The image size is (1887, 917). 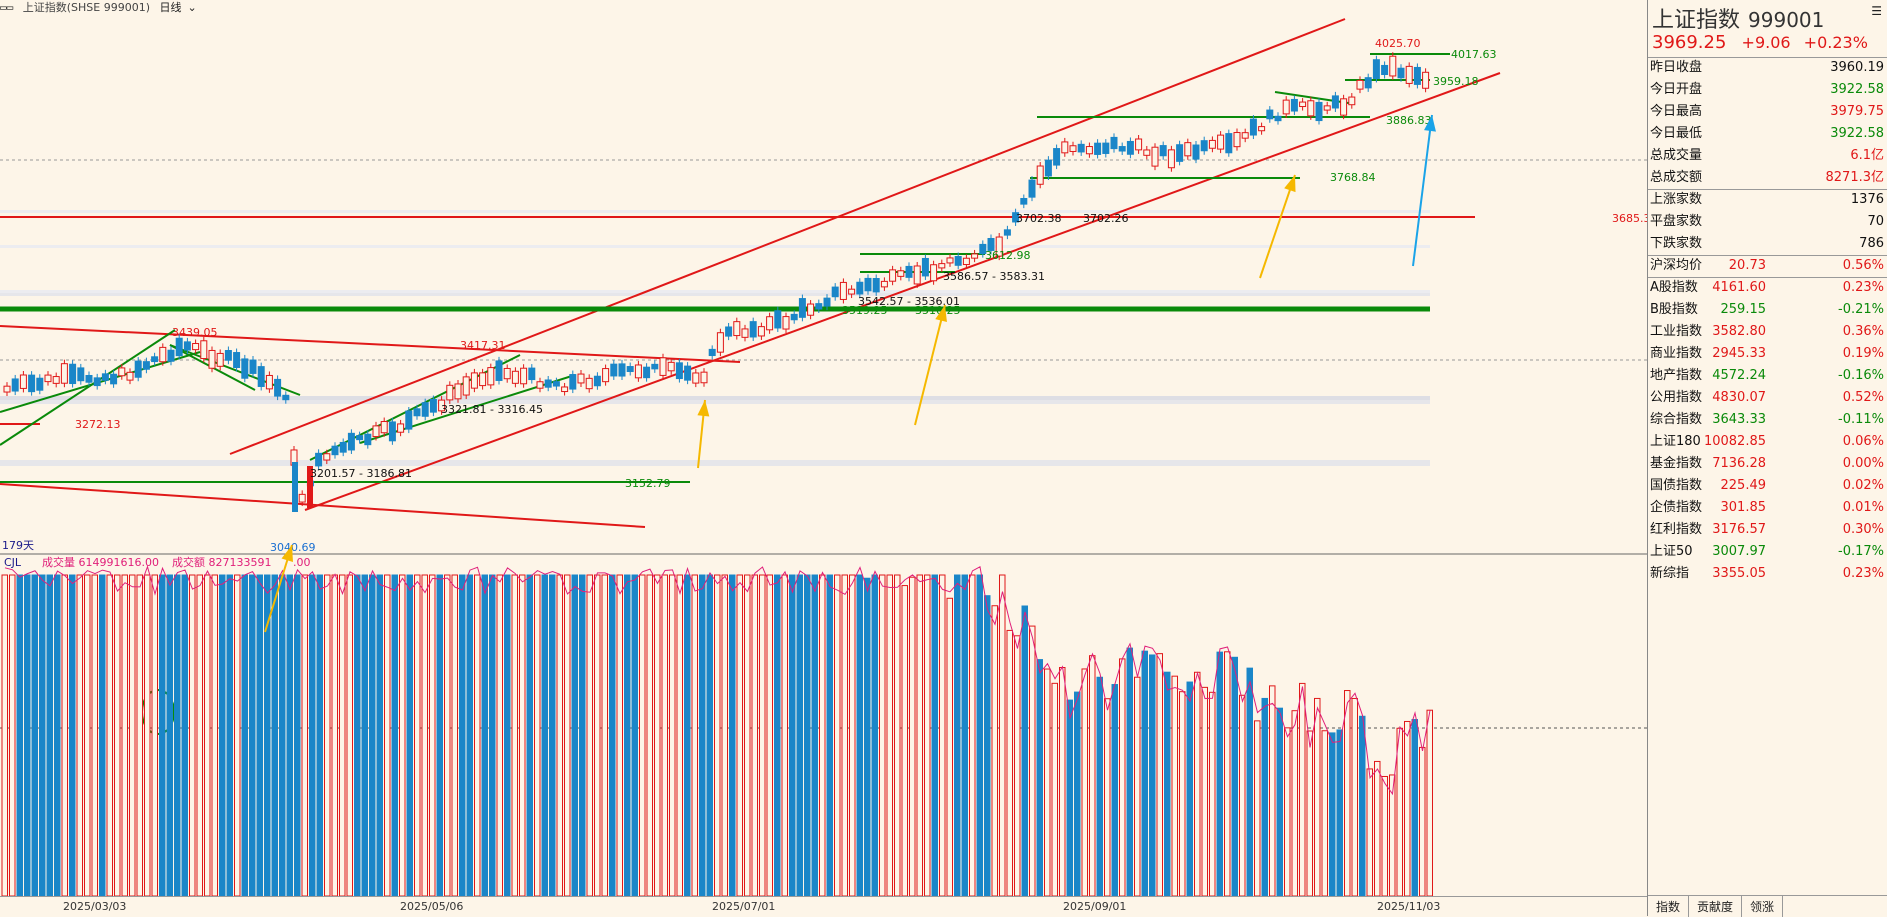 I want to click on stat-row: 今日最低 3922.58, so click(x=1767, y=134).